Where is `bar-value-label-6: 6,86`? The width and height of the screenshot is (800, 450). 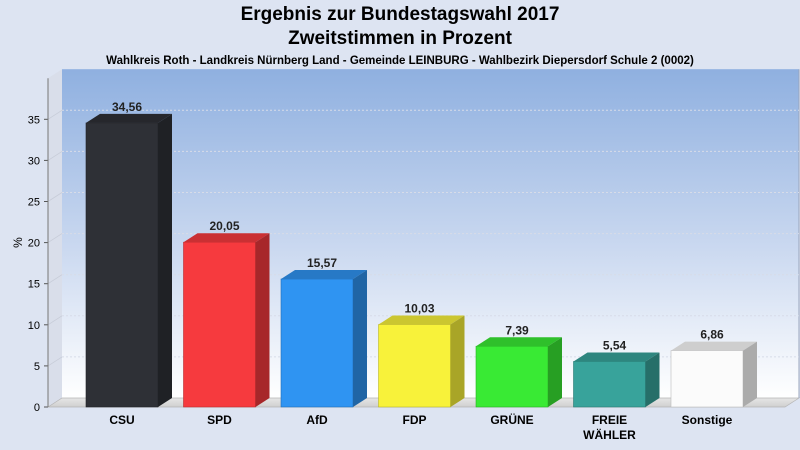
bar-value-label-6: 6,86 is located at coordinates (712, 335).